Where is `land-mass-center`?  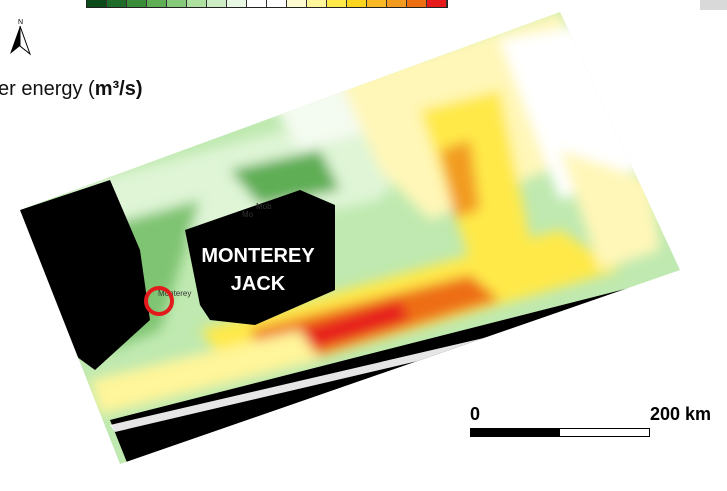 land-mass-center is located at coordinates (260, 257).